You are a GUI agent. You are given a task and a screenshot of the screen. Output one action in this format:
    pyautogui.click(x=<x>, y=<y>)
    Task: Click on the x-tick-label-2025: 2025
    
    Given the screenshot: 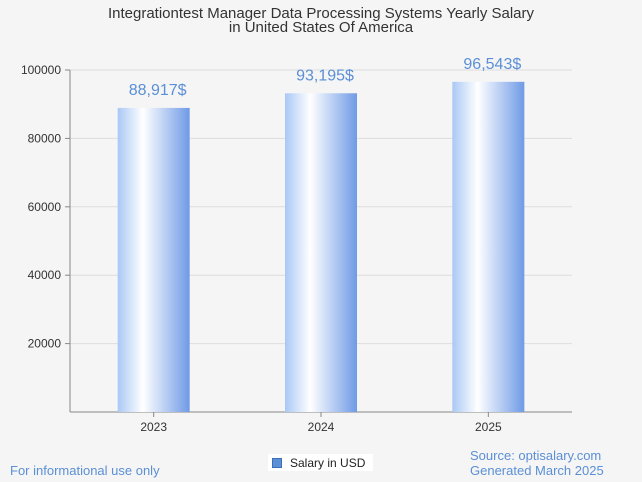 What is the action you would take?
    pyautogui.click(x=488, y=427)
    